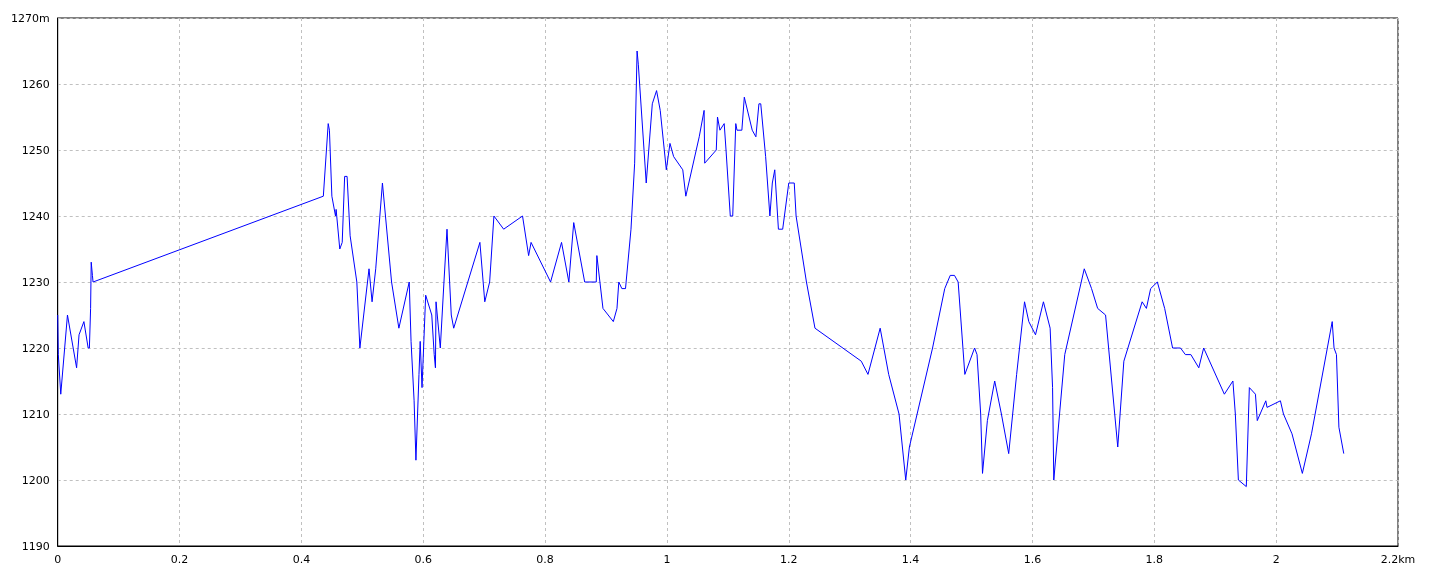  I want to click on y-tick-label: 1210, so click(35, 414).